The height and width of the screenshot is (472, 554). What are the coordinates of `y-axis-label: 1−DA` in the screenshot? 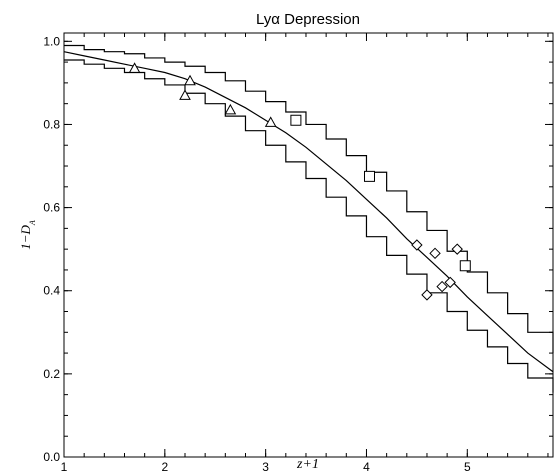 It's located at (27, 235).